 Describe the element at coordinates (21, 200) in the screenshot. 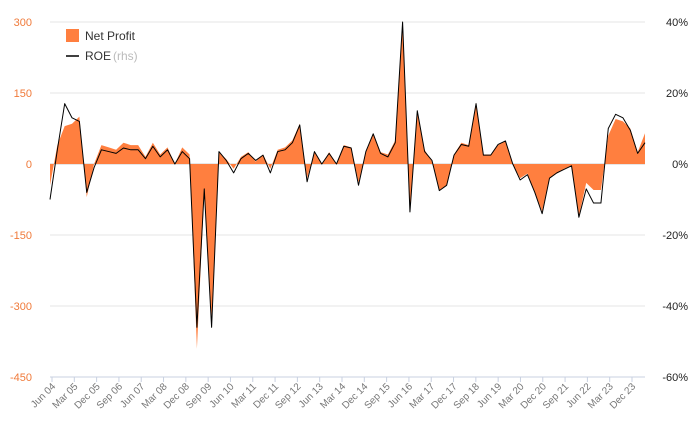

I see `left-y-axis: 300 150 0 -150 -300 -450` at that location.